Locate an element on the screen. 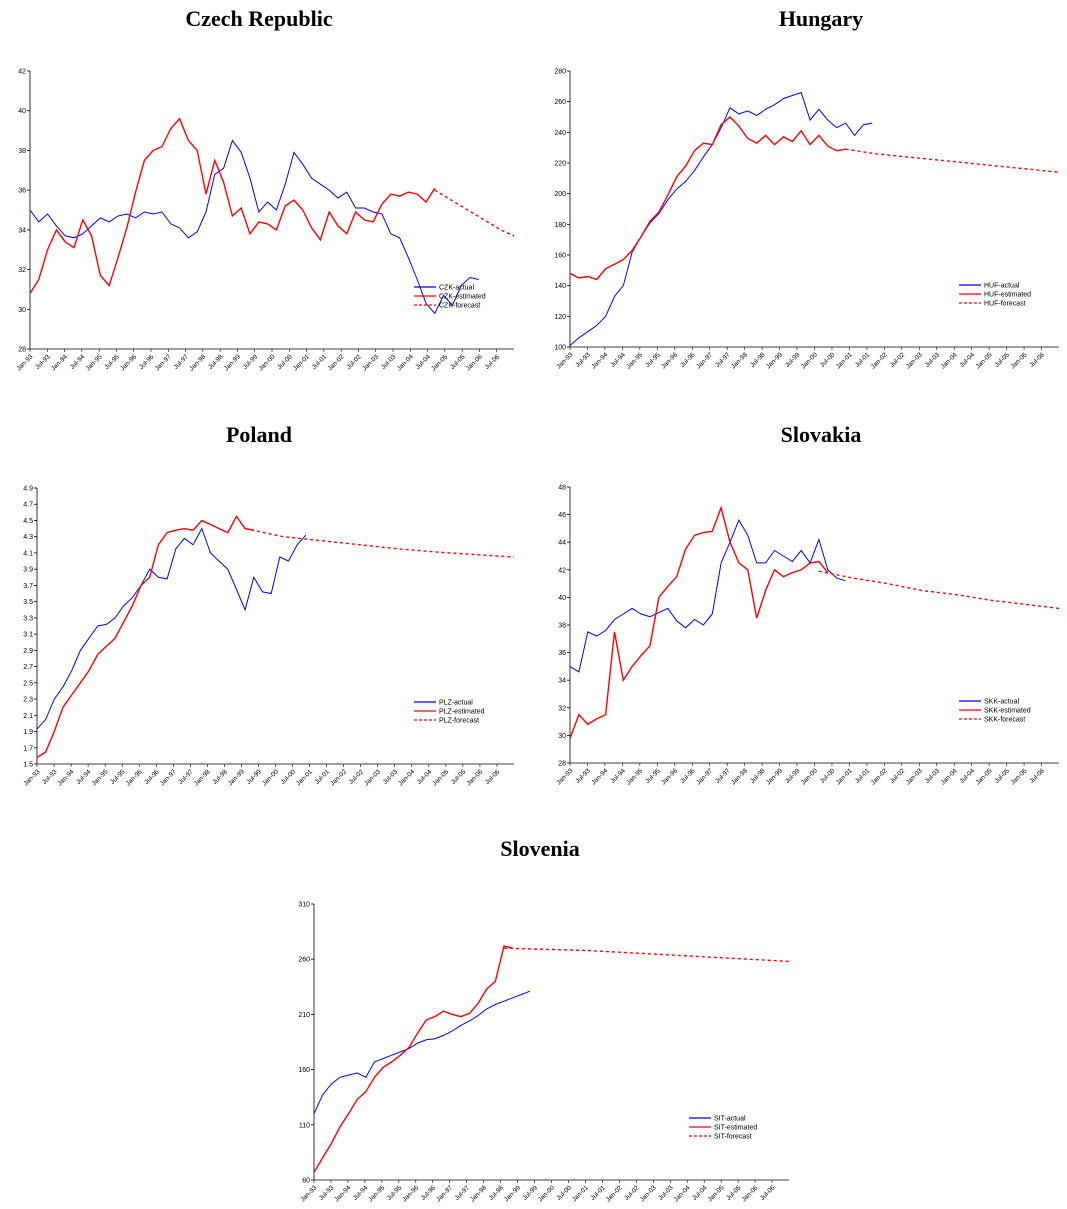 The image size is (1067, 1209). series-line-SIT-forecast is located at coordinates (646, 955).